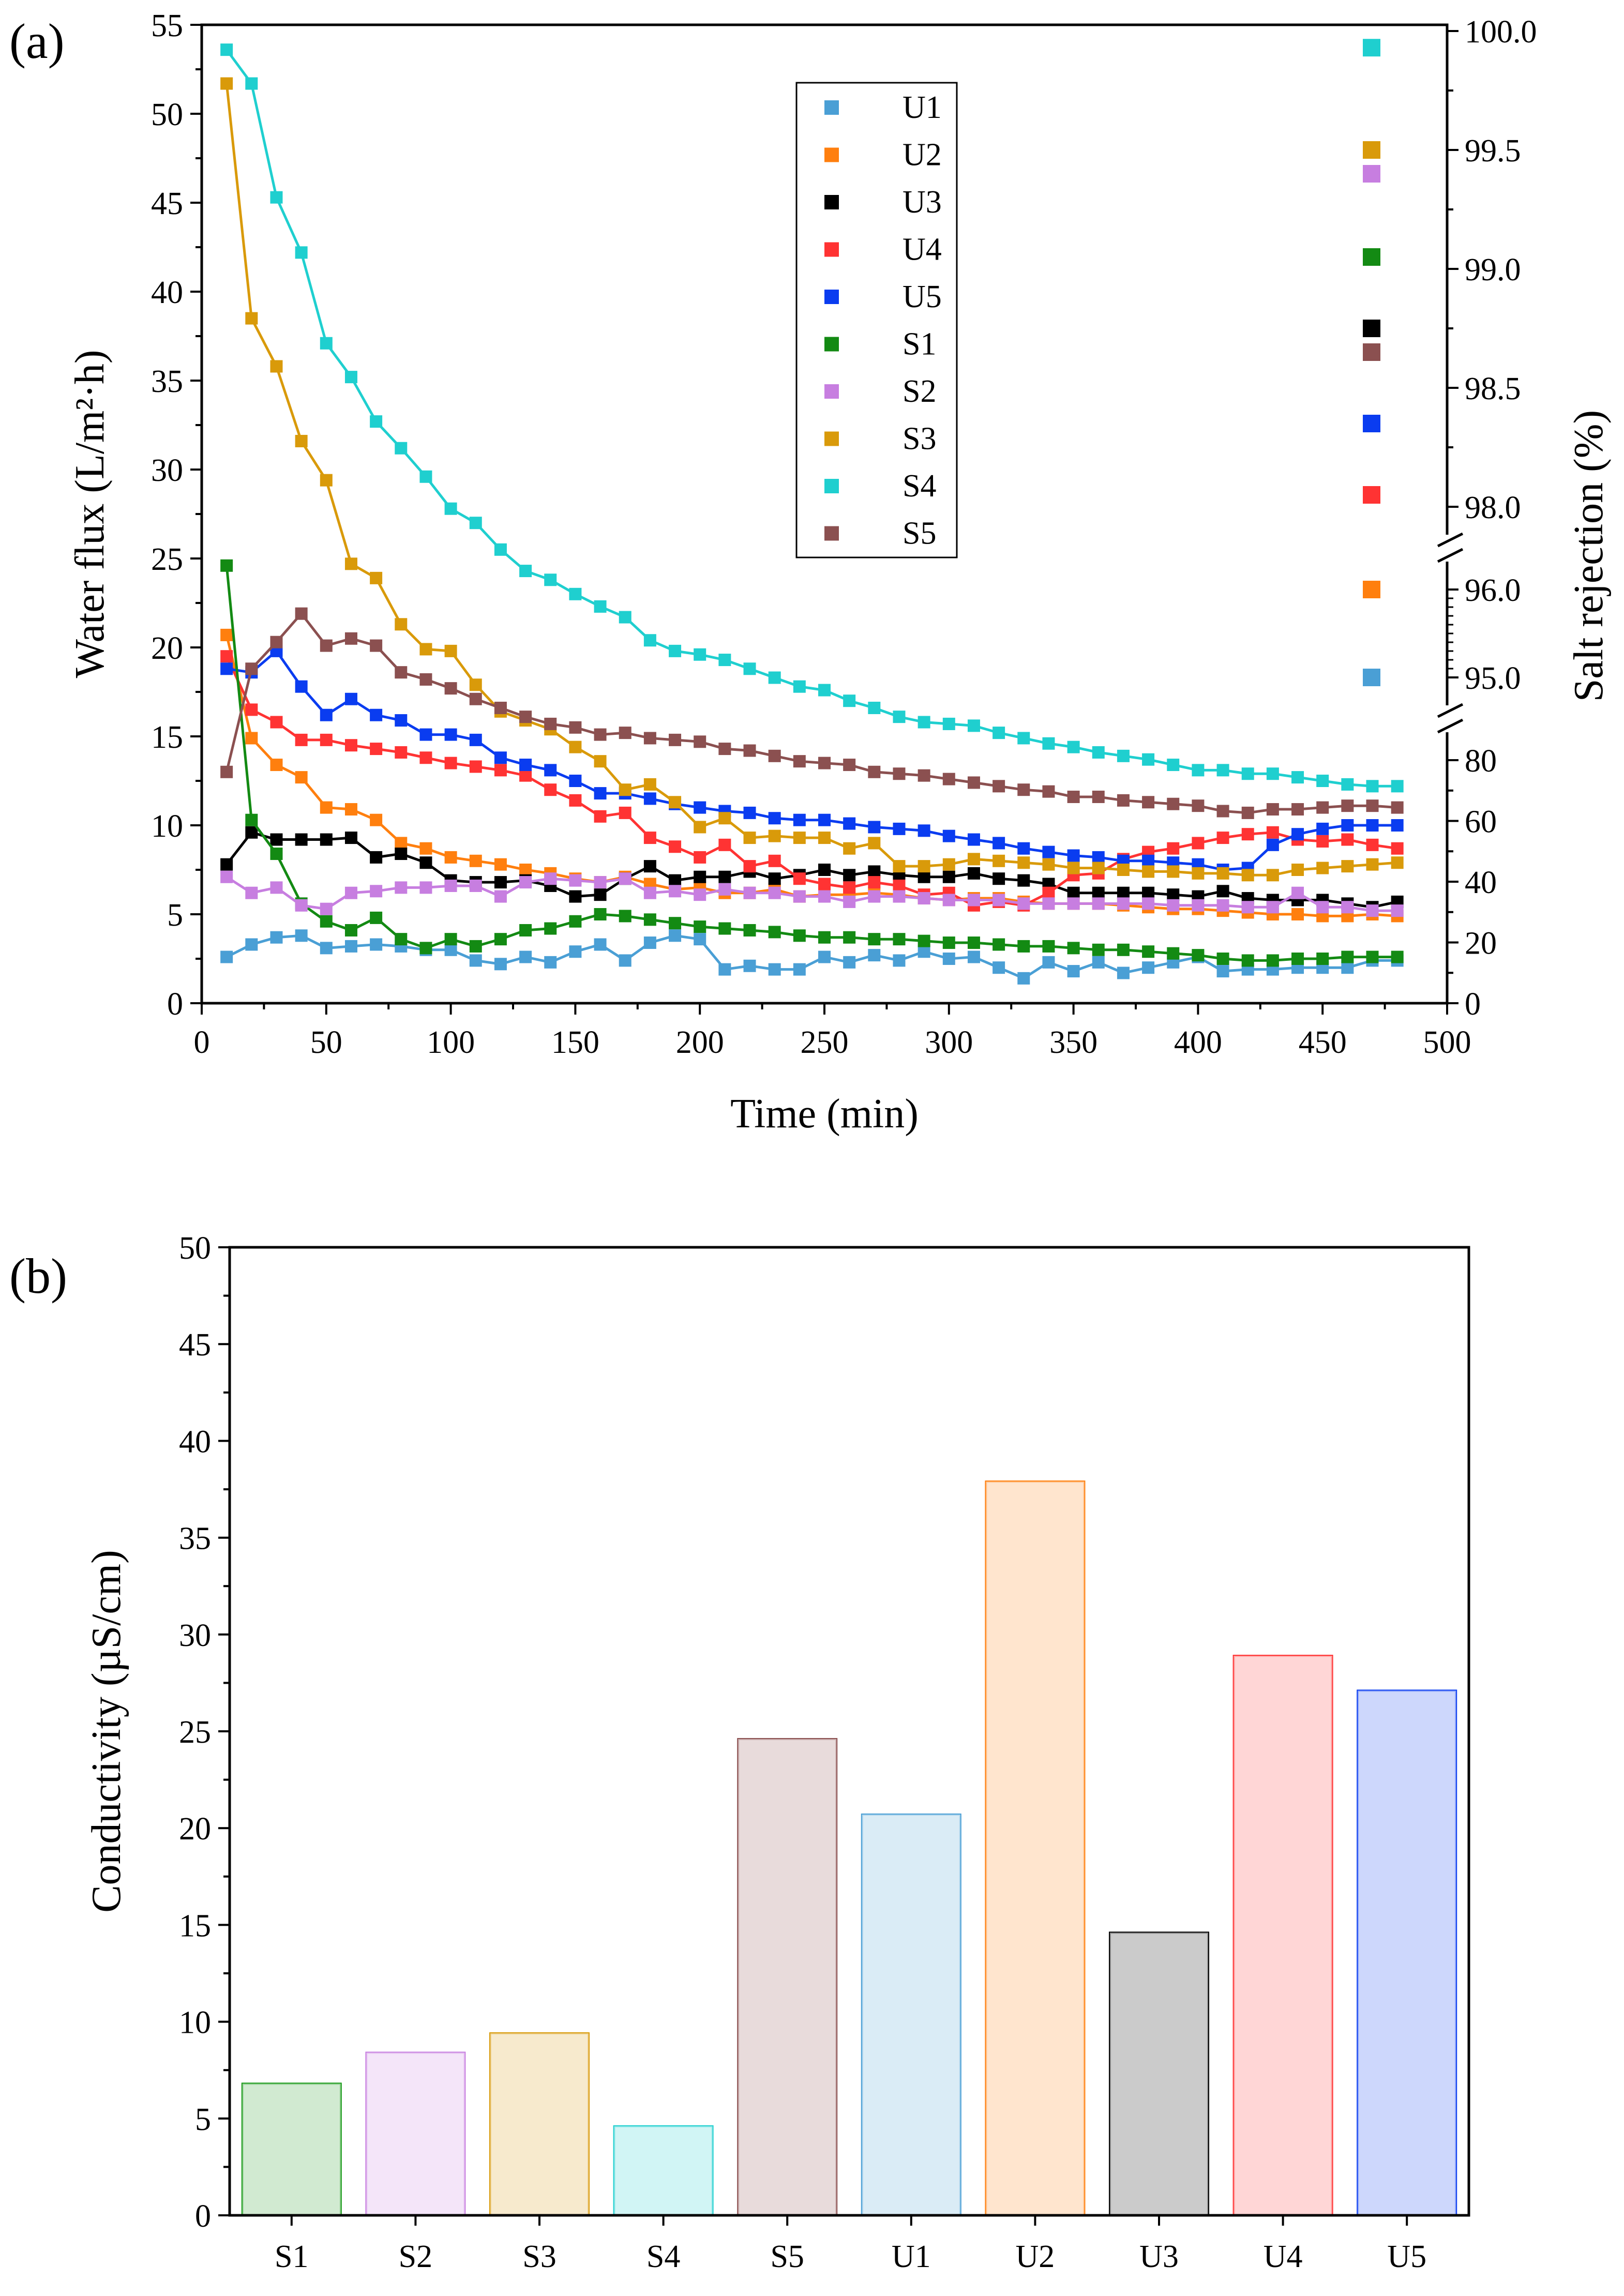  Describe the element at coordinates (1481, 823) in the screenshot. I see `y2-tick-label: 60` at that location.